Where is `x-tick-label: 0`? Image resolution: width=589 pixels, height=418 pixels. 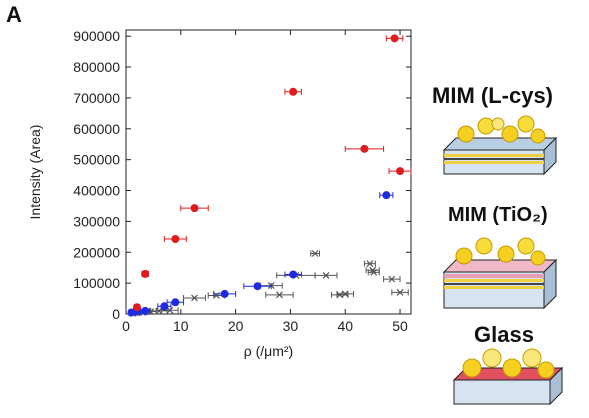 x-tick-label: 0 is located at coordinates (126, 326).